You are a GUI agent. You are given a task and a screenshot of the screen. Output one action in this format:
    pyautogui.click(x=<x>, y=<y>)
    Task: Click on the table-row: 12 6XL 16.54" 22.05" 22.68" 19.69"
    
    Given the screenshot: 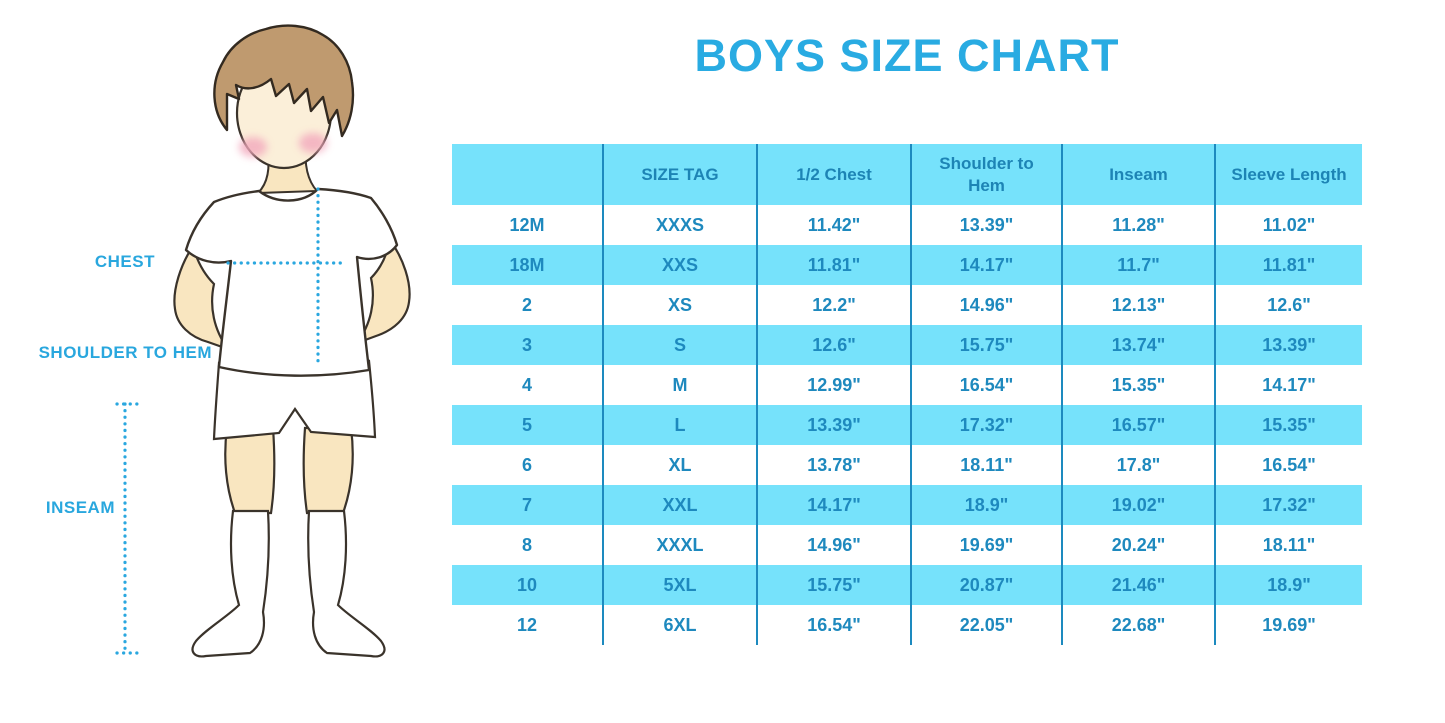 What is the action you would take?
    pyautogui.click(x=907, y=625)
    